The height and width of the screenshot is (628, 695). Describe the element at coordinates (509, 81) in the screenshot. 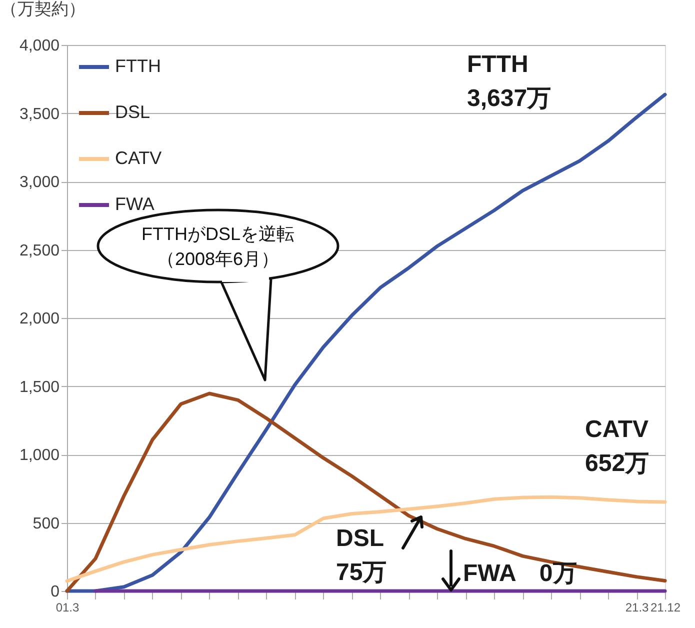

I see `annotation: FTTH 3,637万` at that location.